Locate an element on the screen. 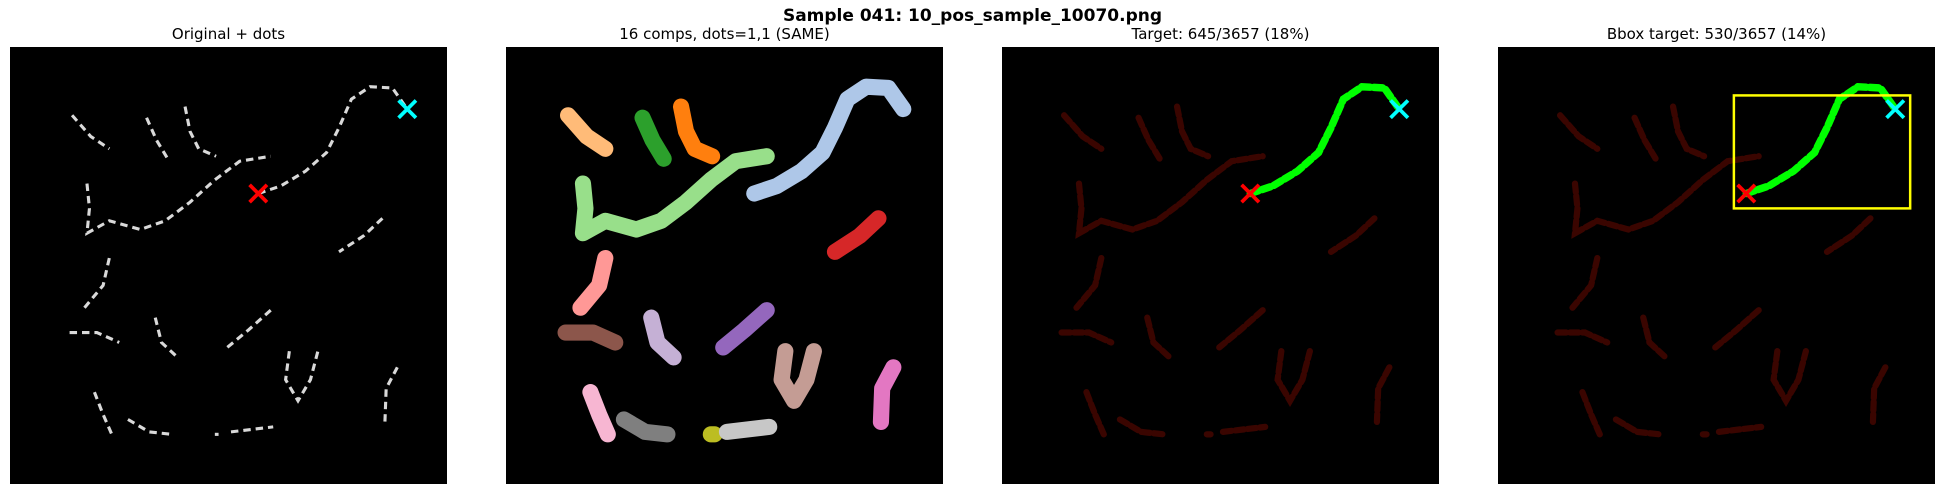 Image resolution: width=1945 pixels, height=495 pixels. panel-title-bbox: Bbox target: 530/3657 (14%) is located at coordinates (1716, 34).